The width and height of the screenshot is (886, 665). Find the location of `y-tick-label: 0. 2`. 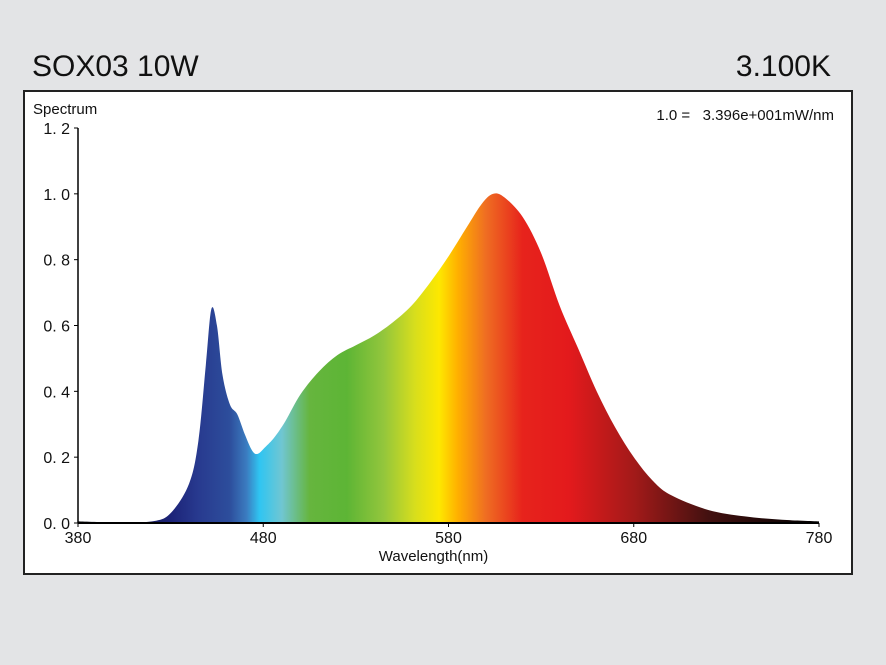

y-tick-label: 0. 2 is located at coordinates (56, 458).